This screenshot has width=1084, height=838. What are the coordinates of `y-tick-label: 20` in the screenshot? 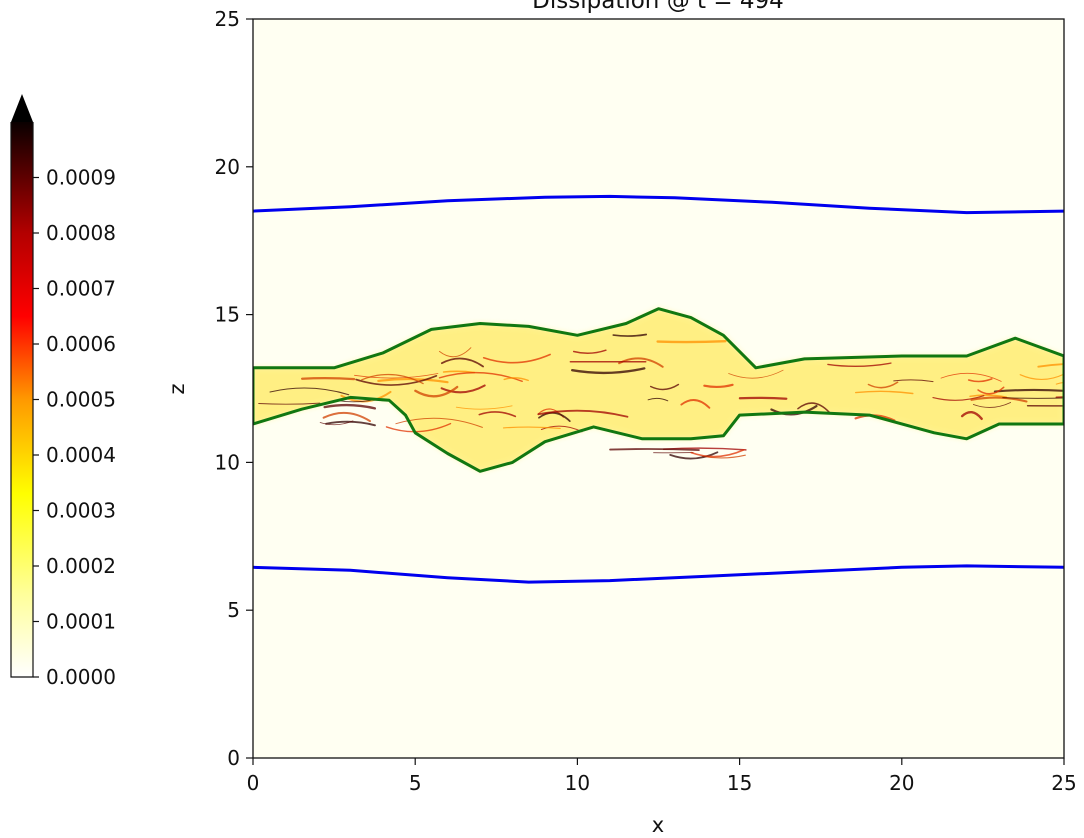 It's located at (227, 167).